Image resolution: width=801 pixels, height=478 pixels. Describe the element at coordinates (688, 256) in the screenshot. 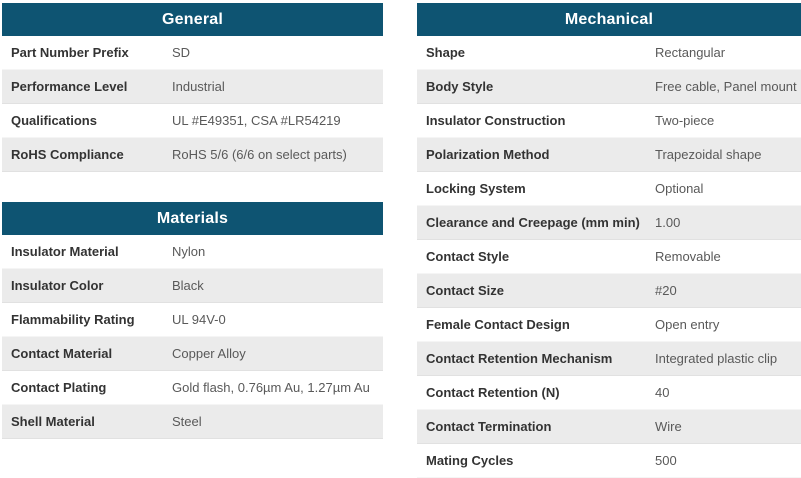

I see `spec-value: Removable` at that location.